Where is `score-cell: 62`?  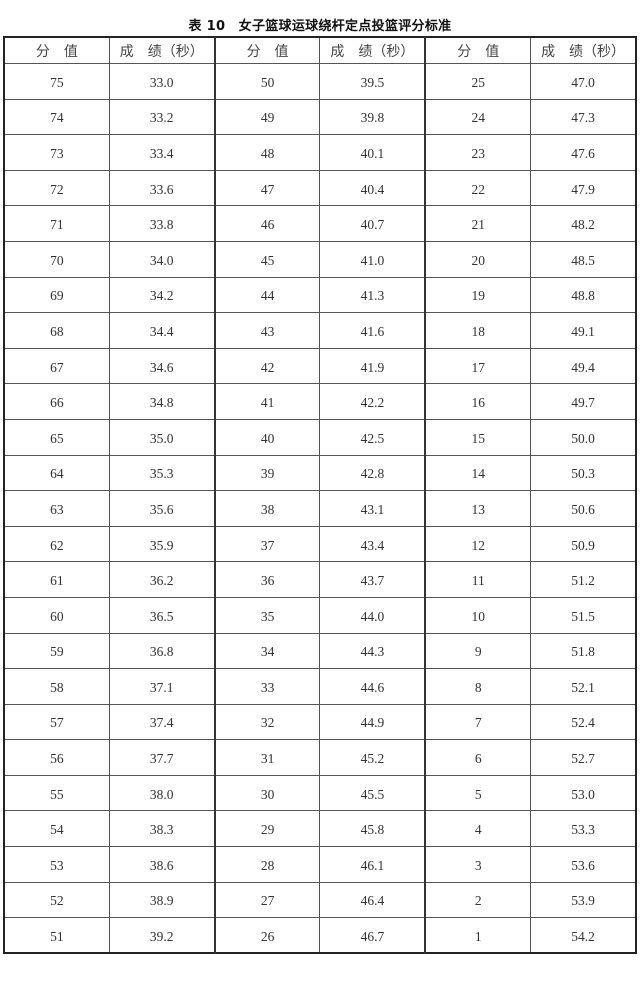 score-cell: 62 is located at coordinates (56, 544).